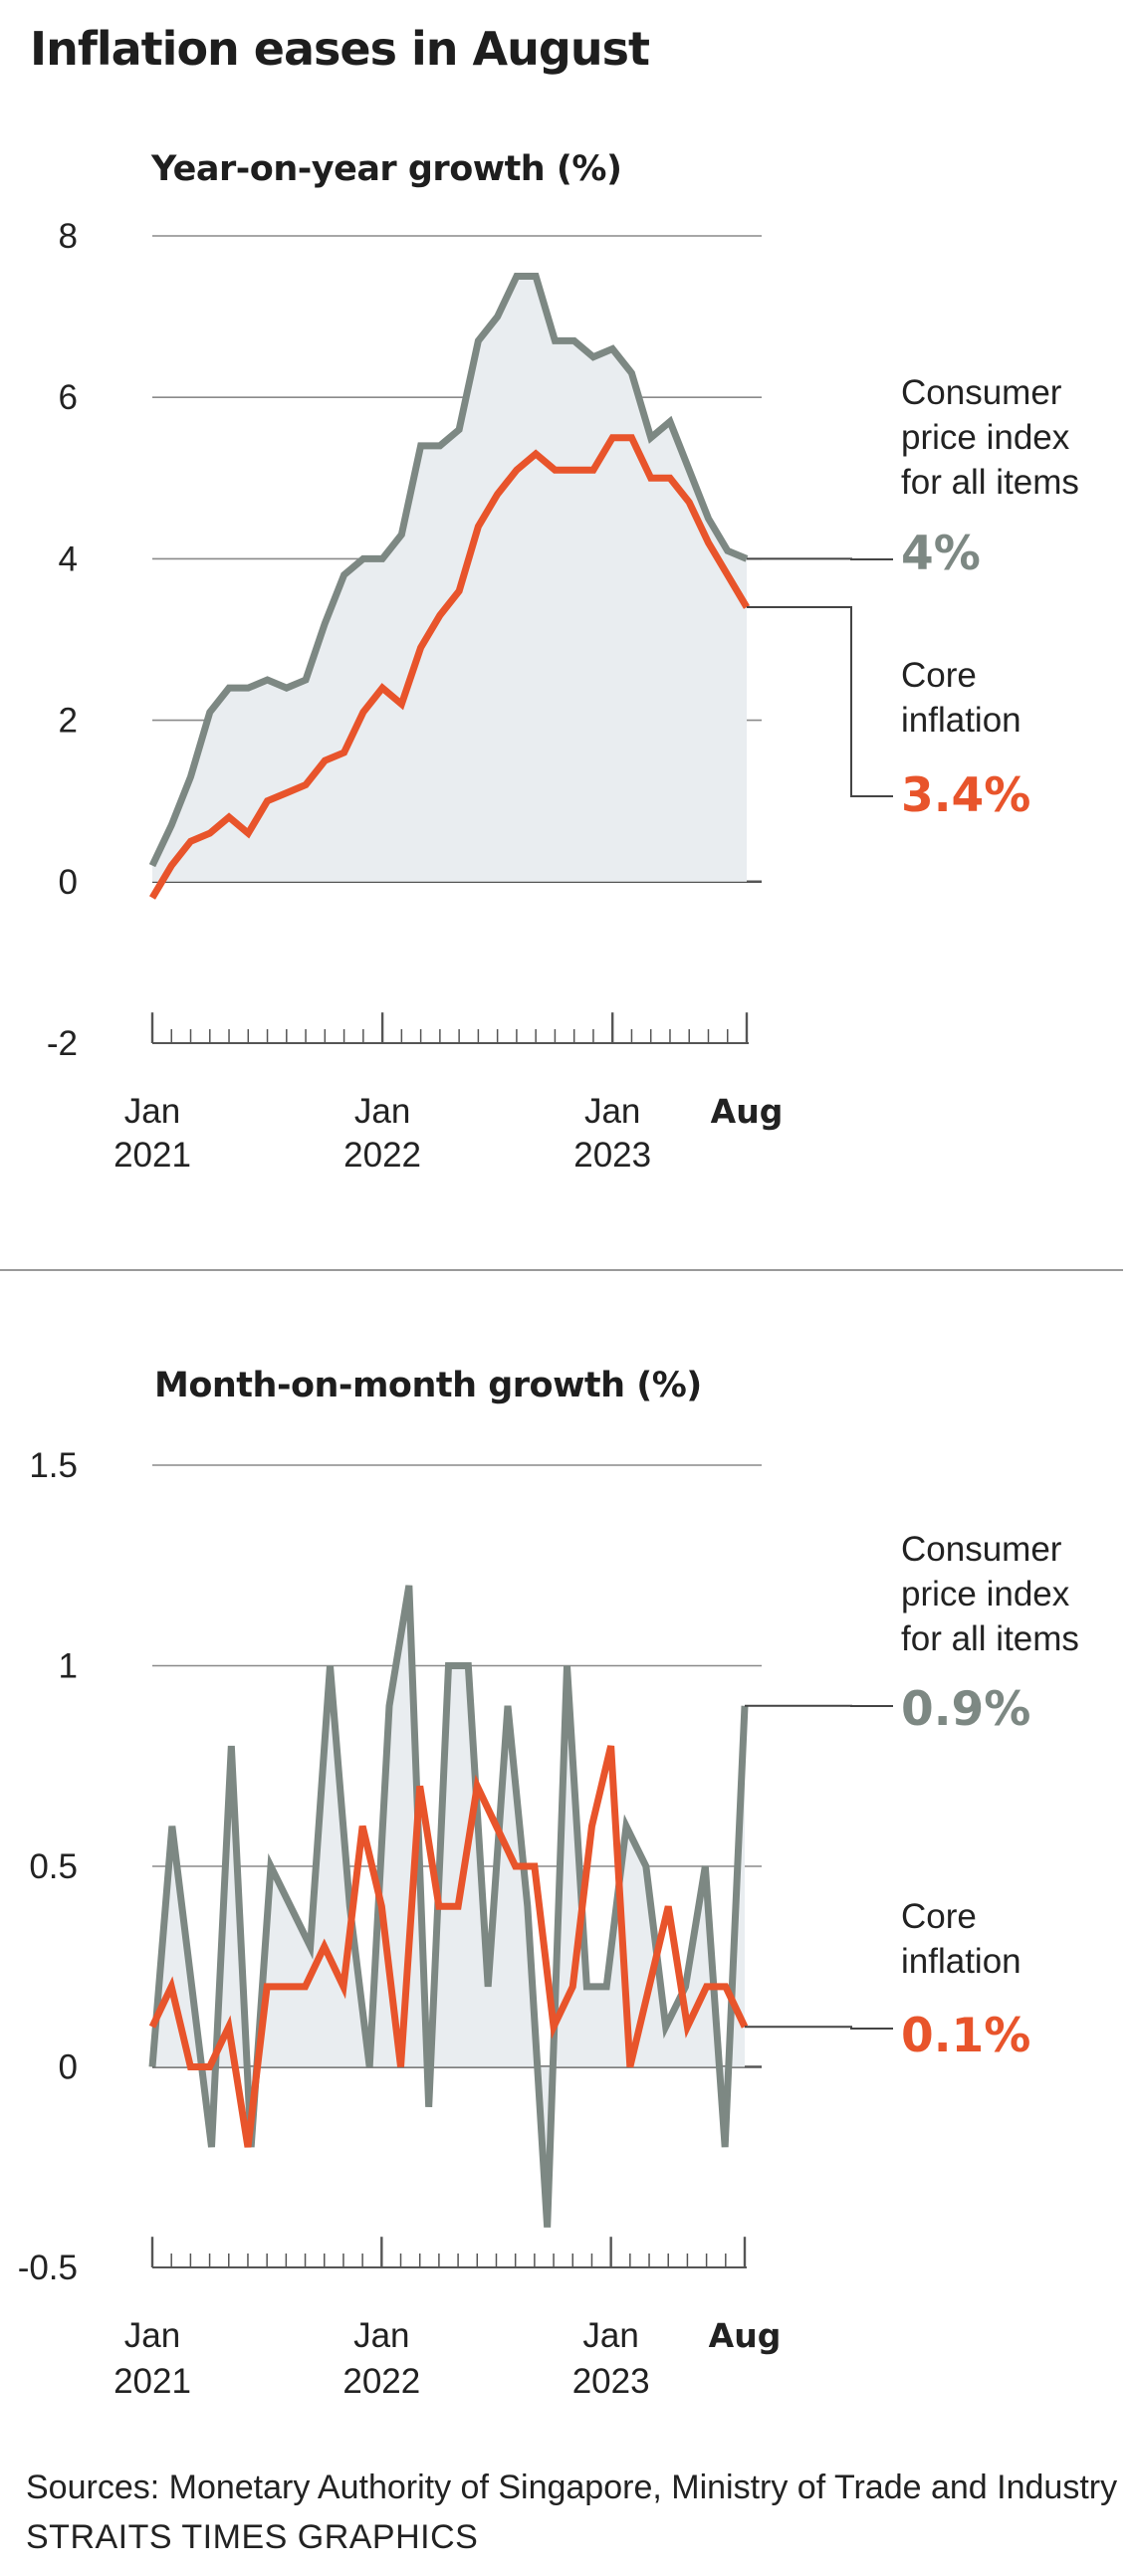  What do you see at coordinates (53, 1465) in the screenshot?
I see `y-tick-label: 1.5` at bounding box center [53, 1465].